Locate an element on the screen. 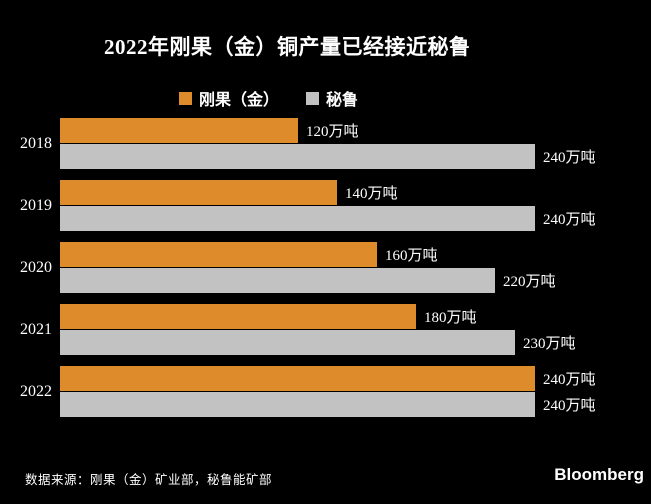  bar-pair: 160万吨 220万吨 is located at coordinates (308, 267).